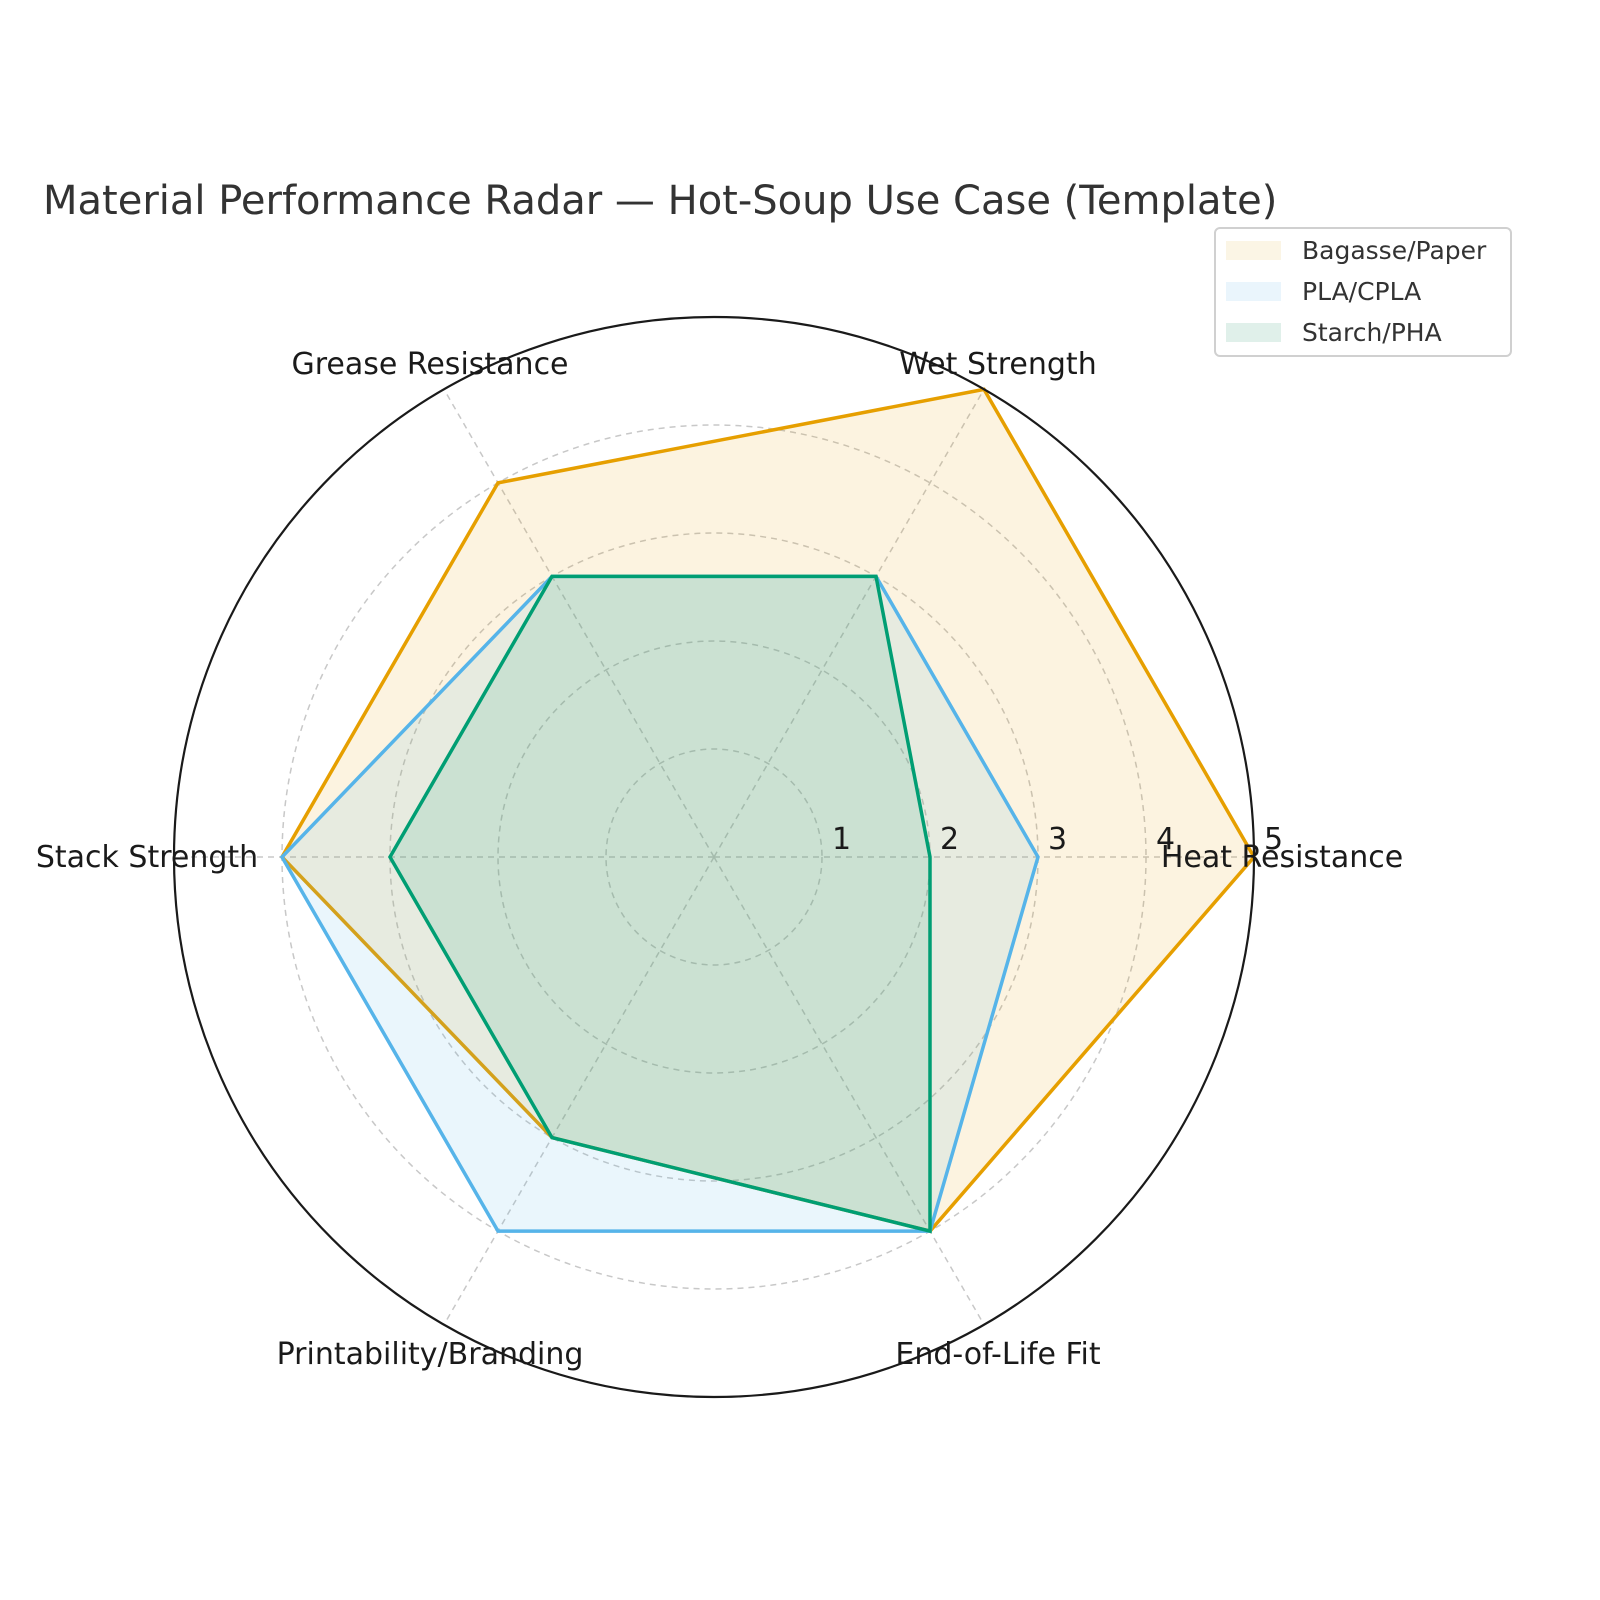  I want to click on axis-label: Heat Resistance, so click(1282, 857).